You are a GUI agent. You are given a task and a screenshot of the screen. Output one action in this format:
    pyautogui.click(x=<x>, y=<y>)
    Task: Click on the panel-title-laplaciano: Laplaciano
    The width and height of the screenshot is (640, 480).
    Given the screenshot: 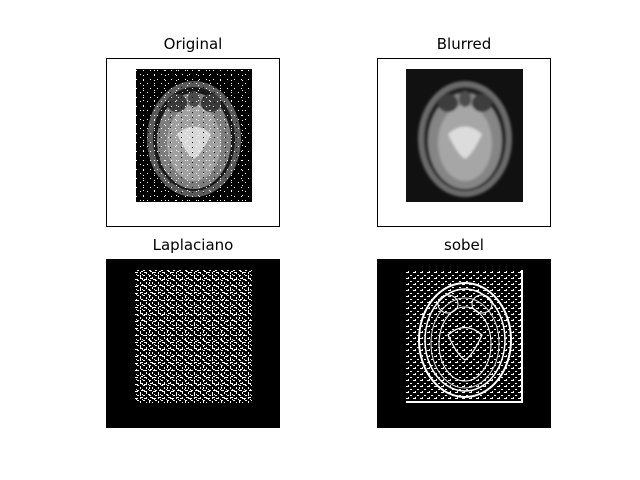 What is the action you would take?
    pyautogui.click(x=193, y=245)
    